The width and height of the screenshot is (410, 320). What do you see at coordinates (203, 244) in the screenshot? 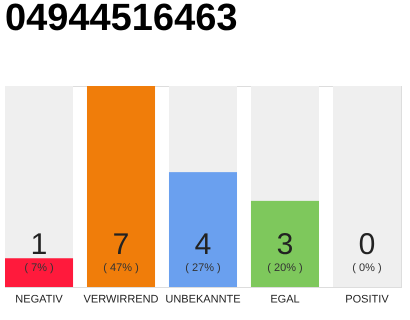
I see `data-label: 4` at bounding box center [203, 244].